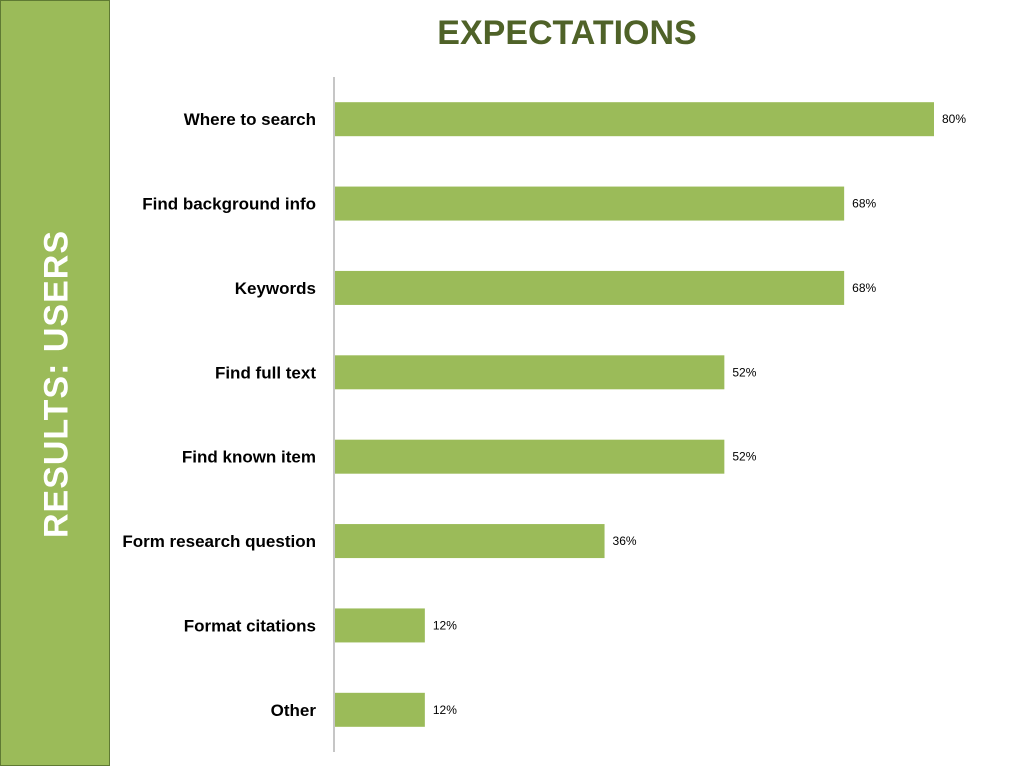  Describe the element at coordinates (567, 33) in the screenshot. I see `chart-title: EXPECTATIONS` at that location.